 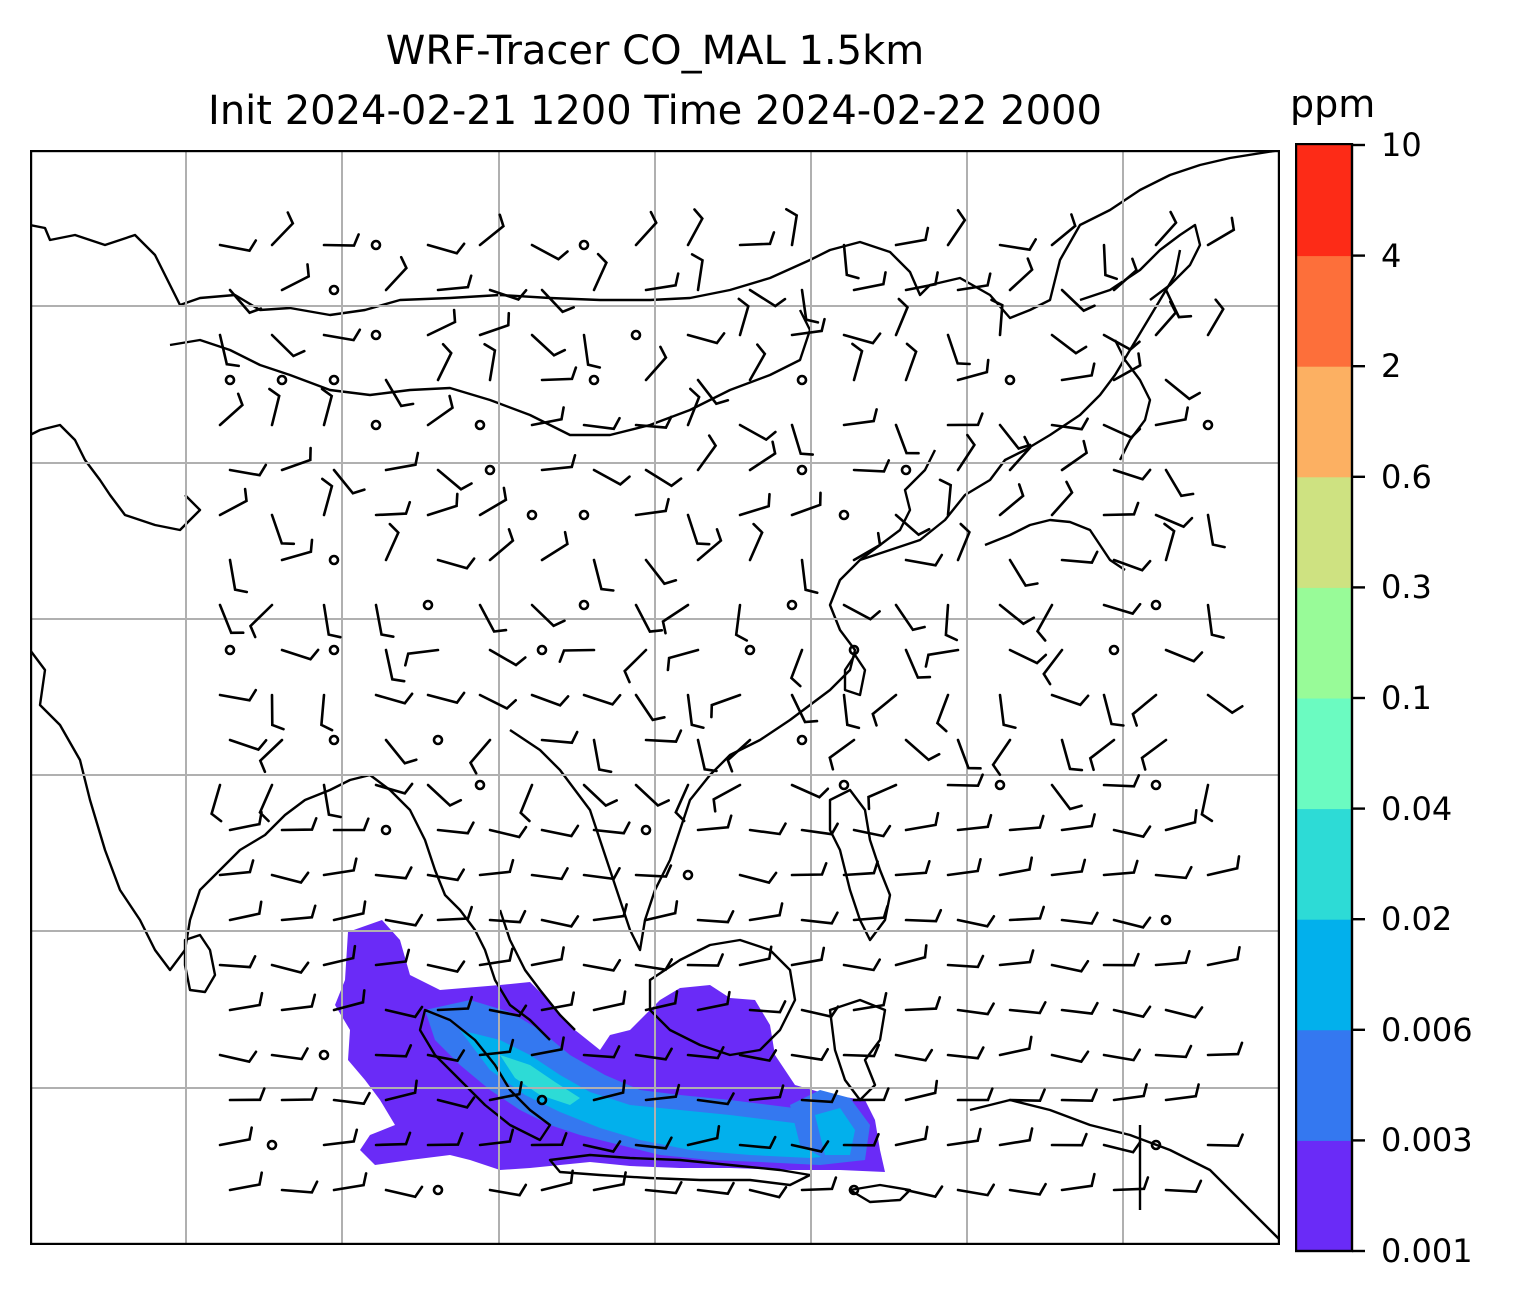 What do you see at coordinates (1417, 808) in the screenshot?
I see `colorbar-tick-label: 0.04` at bounding box center [1417, 808].